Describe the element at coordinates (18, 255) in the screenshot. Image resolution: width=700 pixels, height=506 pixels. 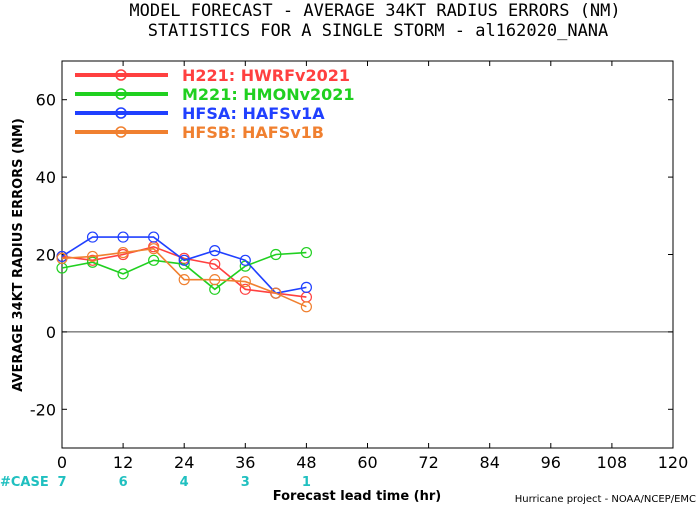
I see `y-axis-title: AVERAGE 34KT RADIUS ERRORS (NM)` at that location.